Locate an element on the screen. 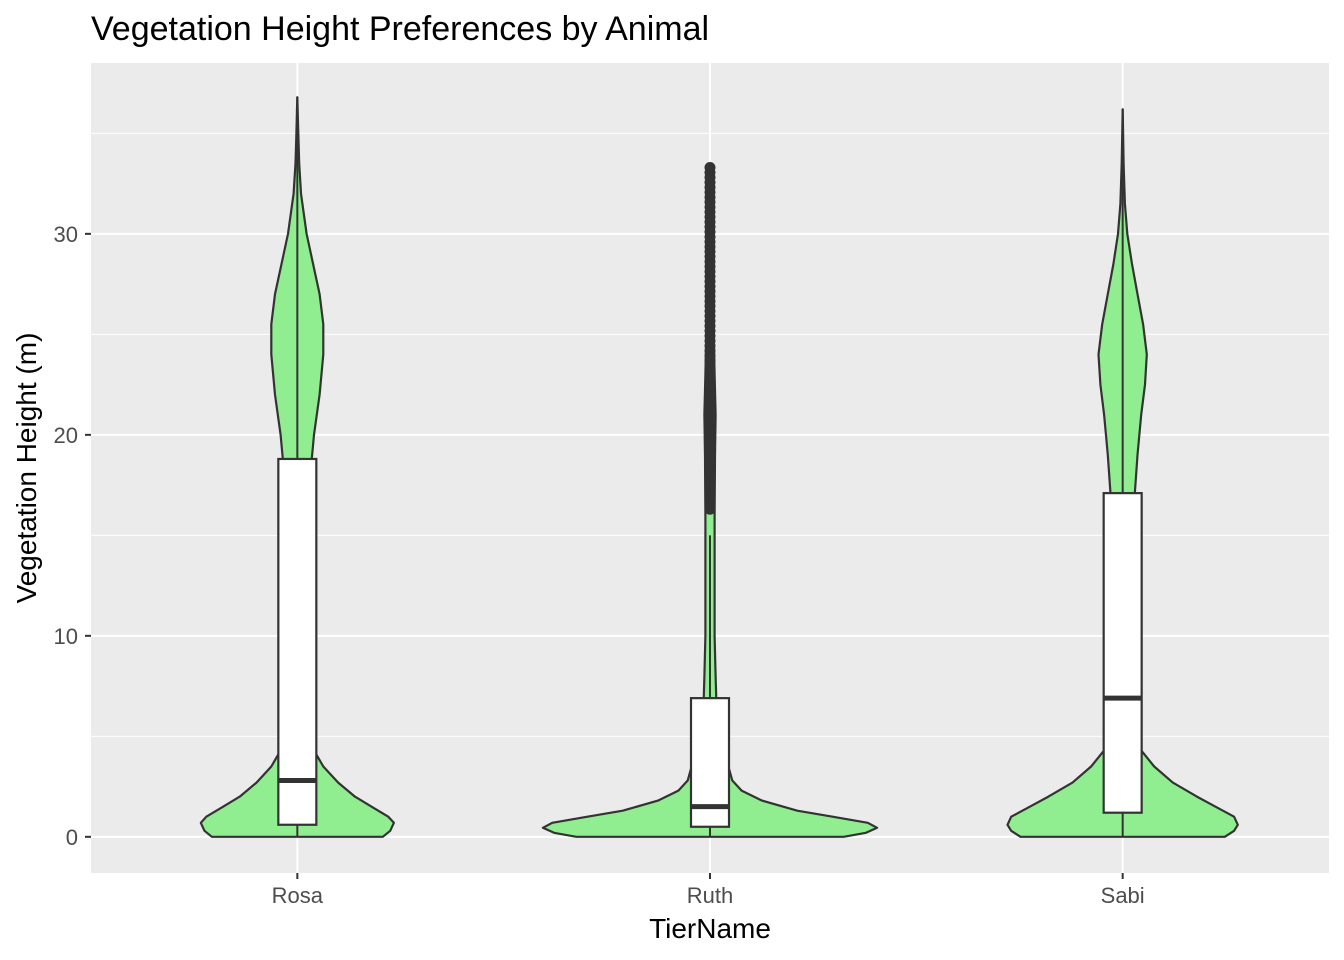 The image size is (1344, 960). outliers is located at coordinates (710, 338).